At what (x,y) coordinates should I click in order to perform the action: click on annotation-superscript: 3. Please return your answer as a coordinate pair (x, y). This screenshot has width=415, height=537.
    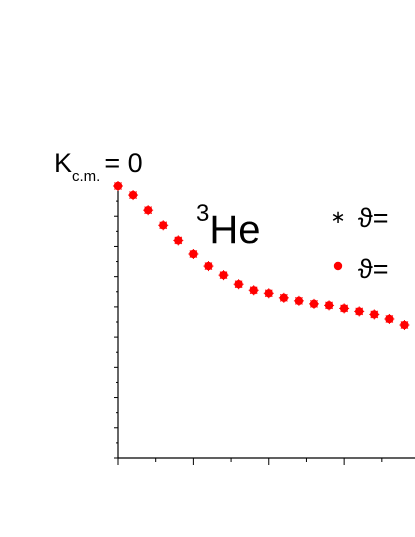
    Looking at the image, I should click on (202, 213).